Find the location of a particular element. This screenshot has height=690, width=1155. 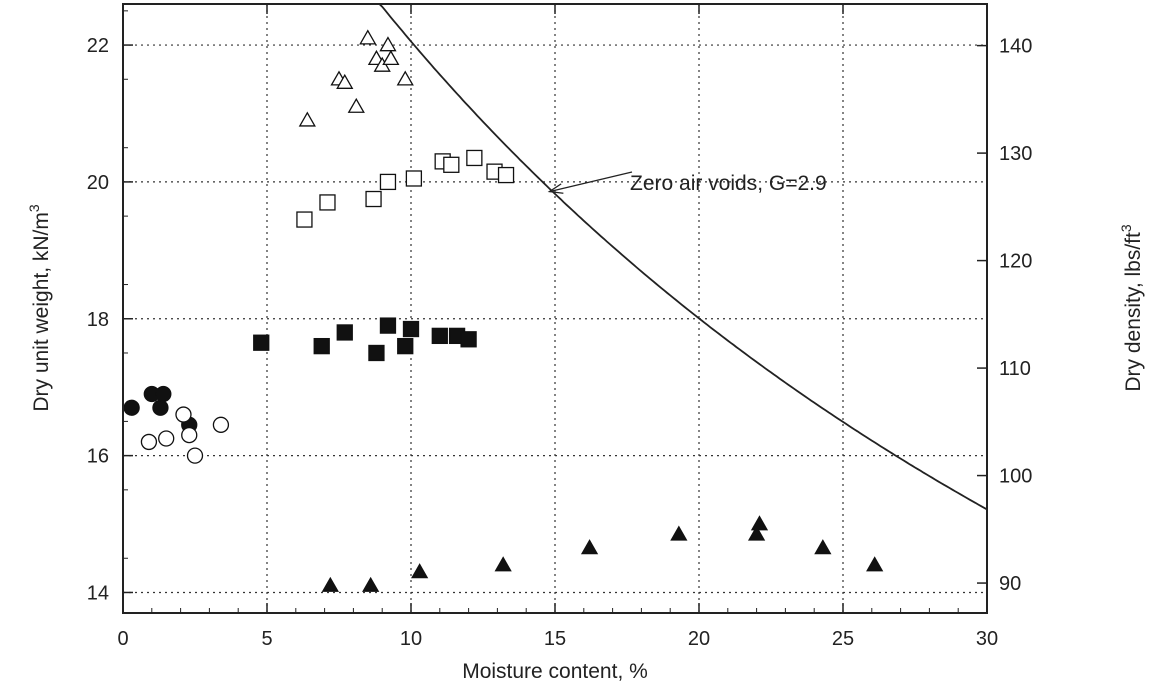

annotation-arrowhead is located at coordinates (555, 188).